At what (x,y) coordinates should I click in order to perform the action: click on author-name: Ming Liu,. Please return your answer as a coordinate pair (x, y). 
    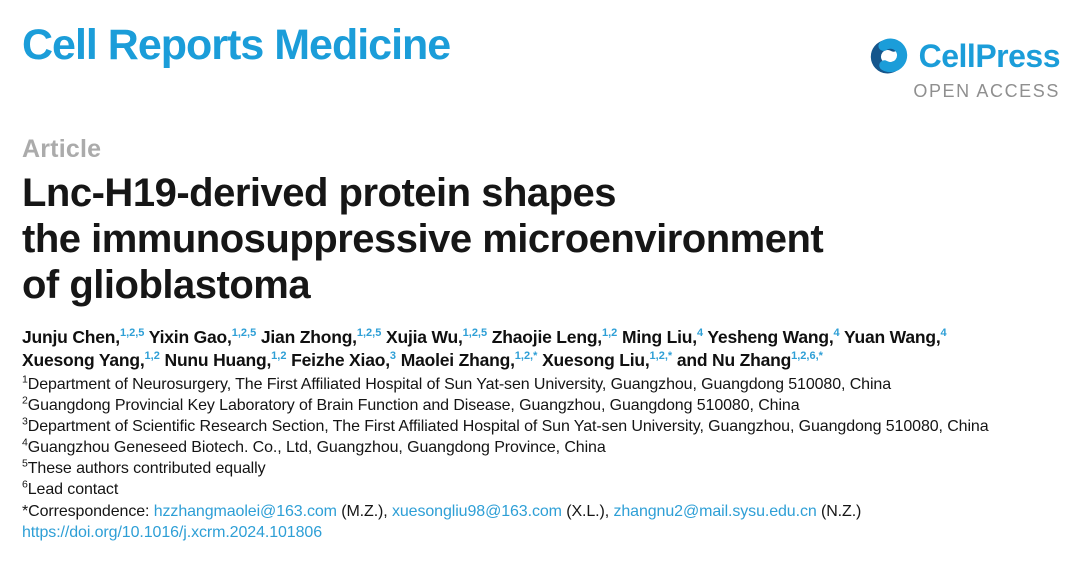
    Looking at the image, I should click on (659, 337).